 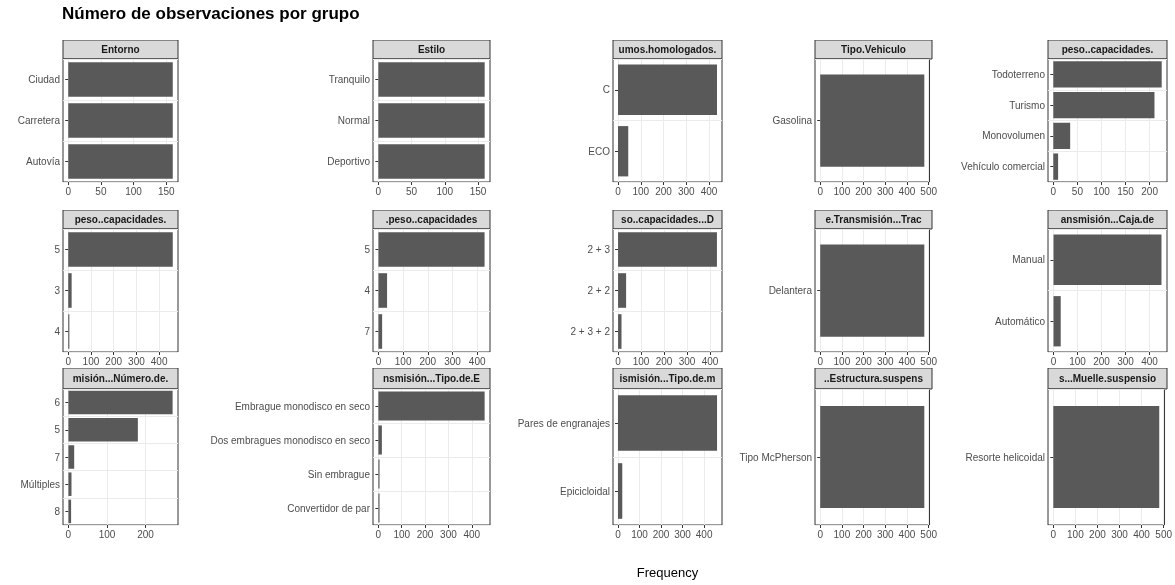 I want to click on y-tick-label: Resorte helicoidal, so click(x=1005, y=457).